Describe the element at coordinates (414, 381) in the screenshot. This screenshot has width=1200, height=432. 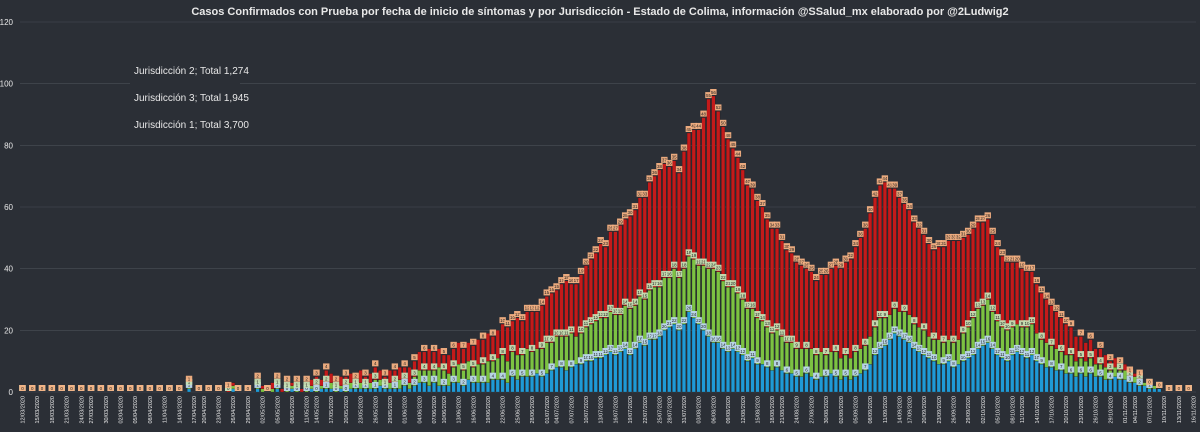
I see `data-label: 2` at that location.